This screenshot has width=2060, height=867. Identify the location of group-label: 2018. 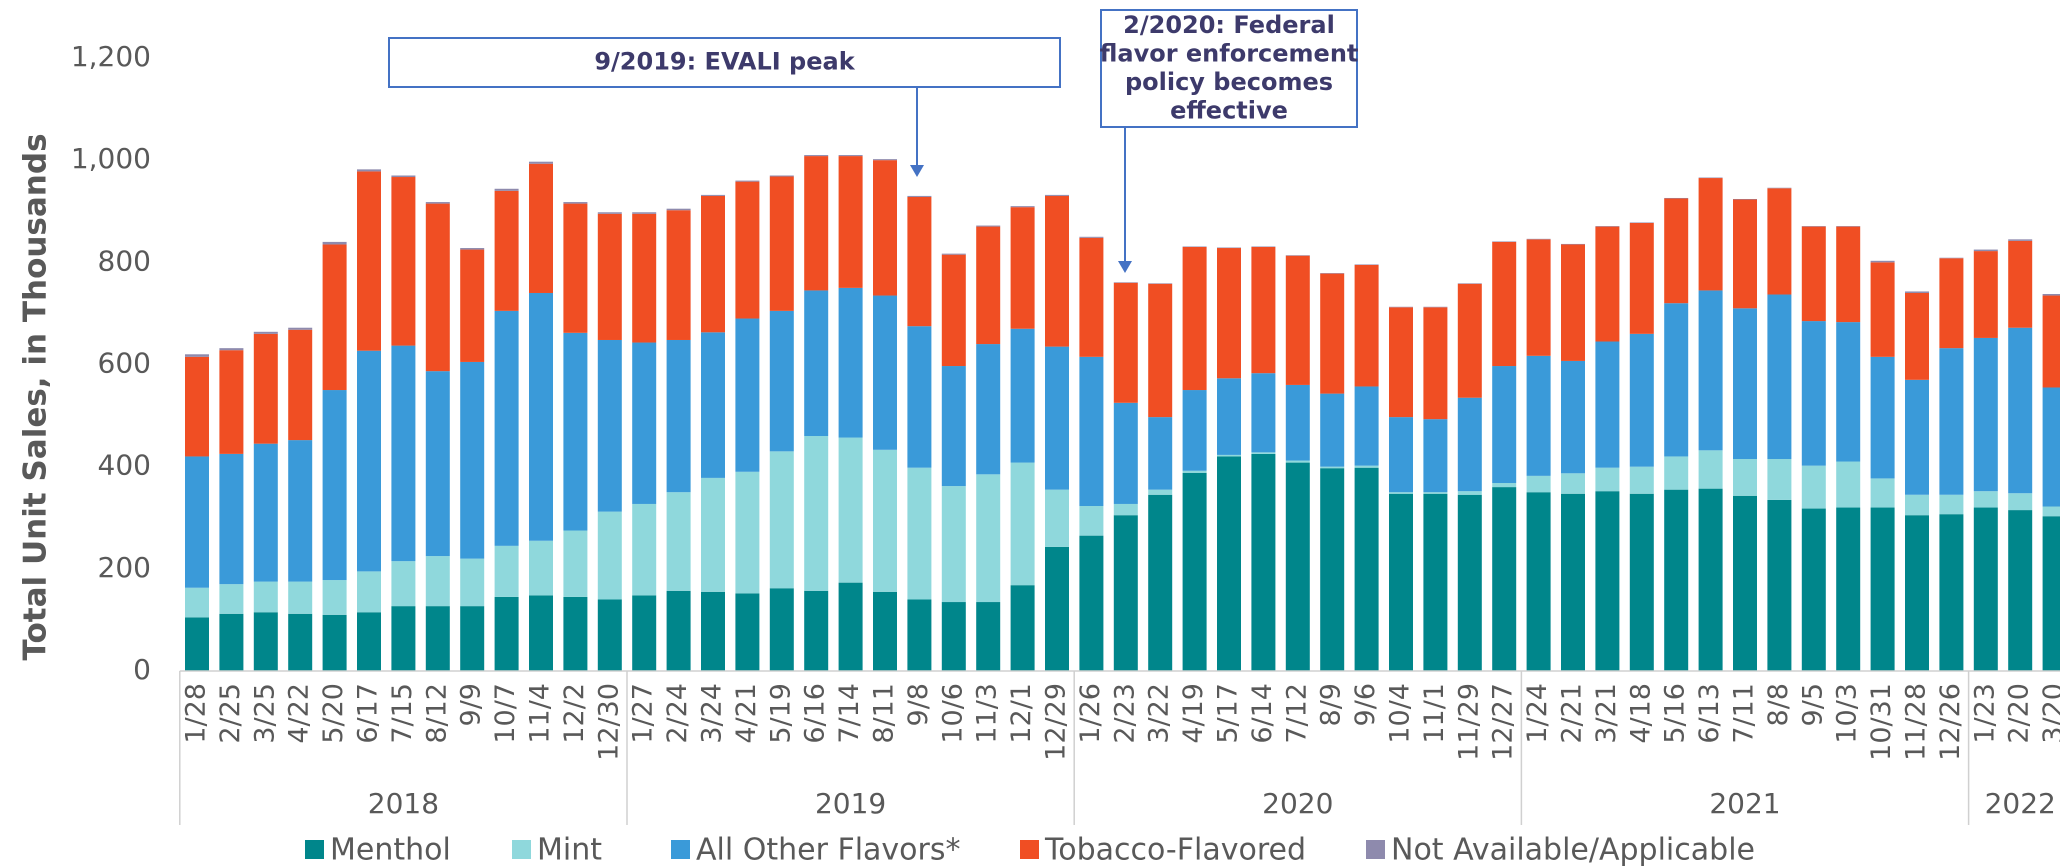
(403, 803).